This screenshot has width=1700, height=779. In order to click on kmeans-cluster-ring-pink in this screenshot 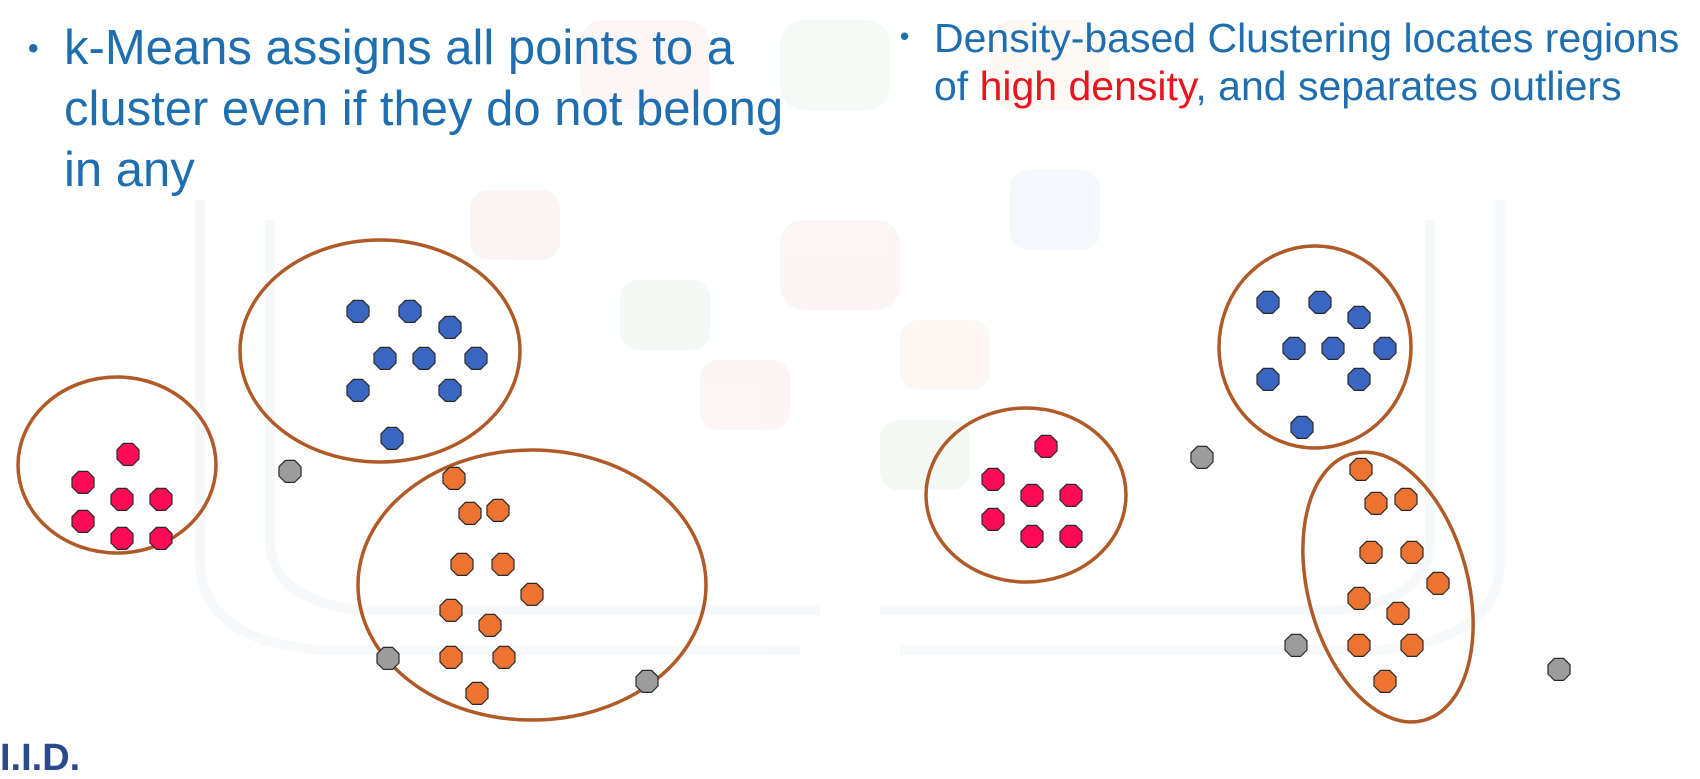, I will do `click(117, 465)`.